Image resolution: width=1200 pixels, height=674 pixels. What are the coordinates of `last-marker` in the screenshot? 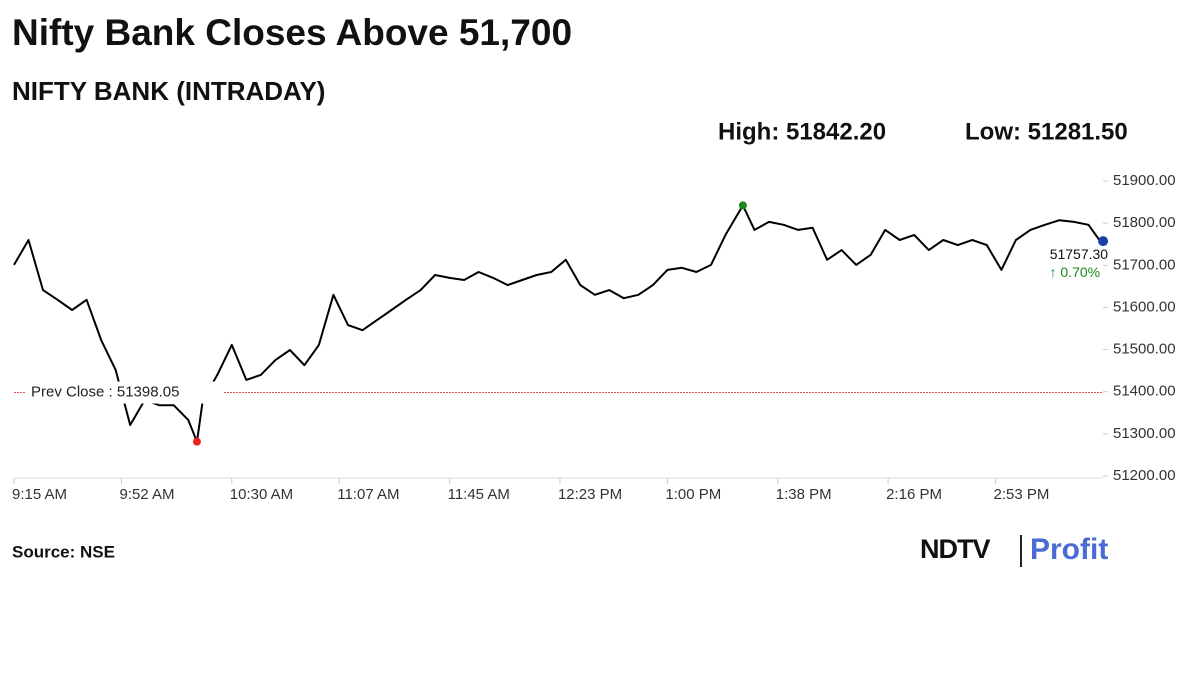 It's located at (1103, 241).